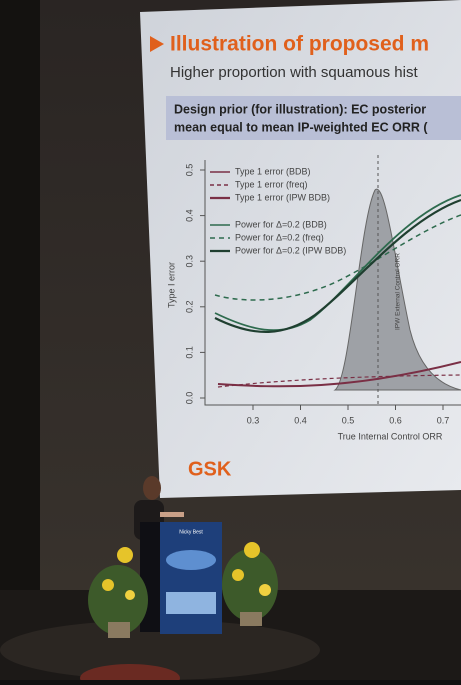 Image resolution: width=461 pixels, height=685 pixels. What do you see at coordinates (253, 420) in the screenshot?
I see `x-tick-label: 0.3` at bounding box center [253, 420].